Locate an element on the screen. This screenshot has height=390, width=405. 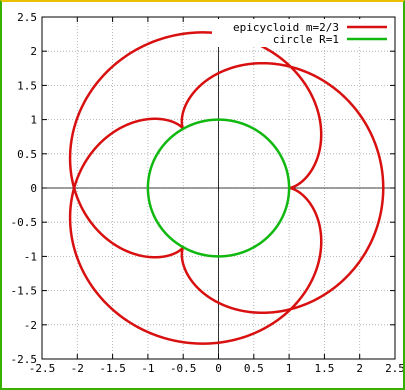
legend-label-epicycloid: epicycloid m=2/3 is located at coordinates (286, 27).